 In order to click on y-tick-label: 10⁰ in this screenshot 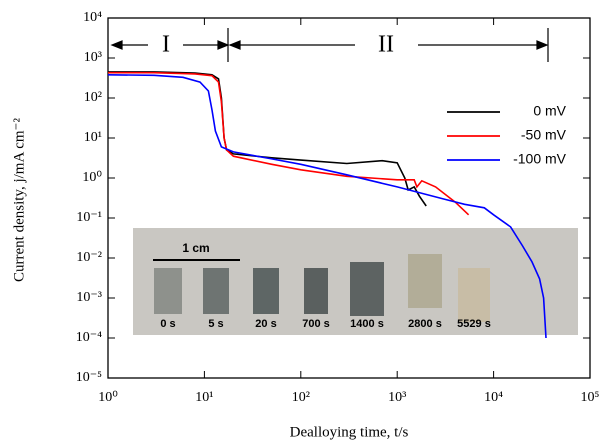, I will do `click(92, 177)`.